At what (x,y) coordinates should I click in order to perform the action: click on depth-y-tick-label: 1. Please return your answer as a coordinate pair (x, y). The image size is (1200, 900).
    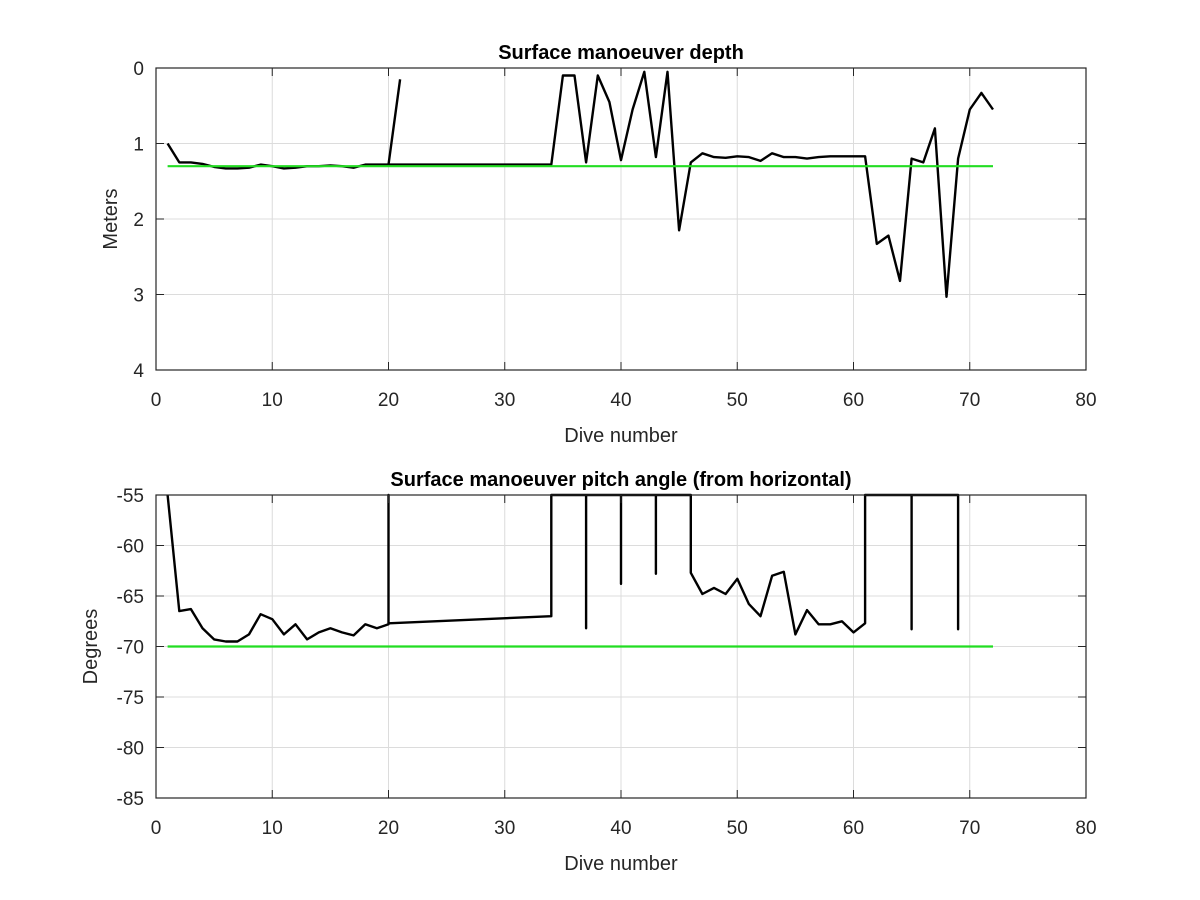
    Looking at the image, I should click on (138, 145).